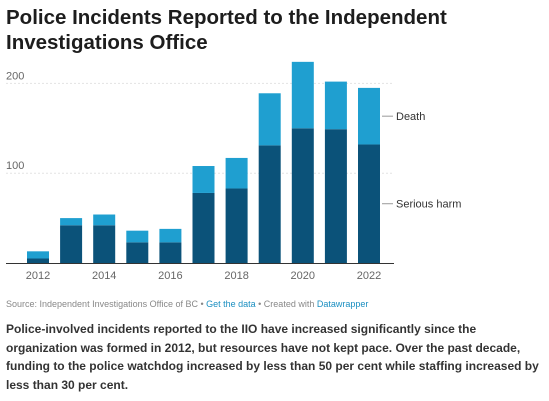 This screenshot has width=549, height=401. What do you see at coordinates (38, 260) in the screenshot?
I see `bar-serious-harm-2012` at bounding box center [38, 260].